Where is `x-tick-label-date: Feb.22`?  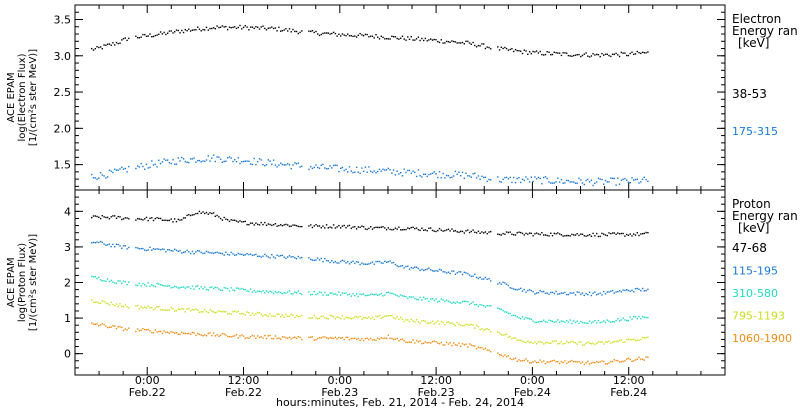 x-tick-label-date: Feb.22 is located at coordinates (243, 392).